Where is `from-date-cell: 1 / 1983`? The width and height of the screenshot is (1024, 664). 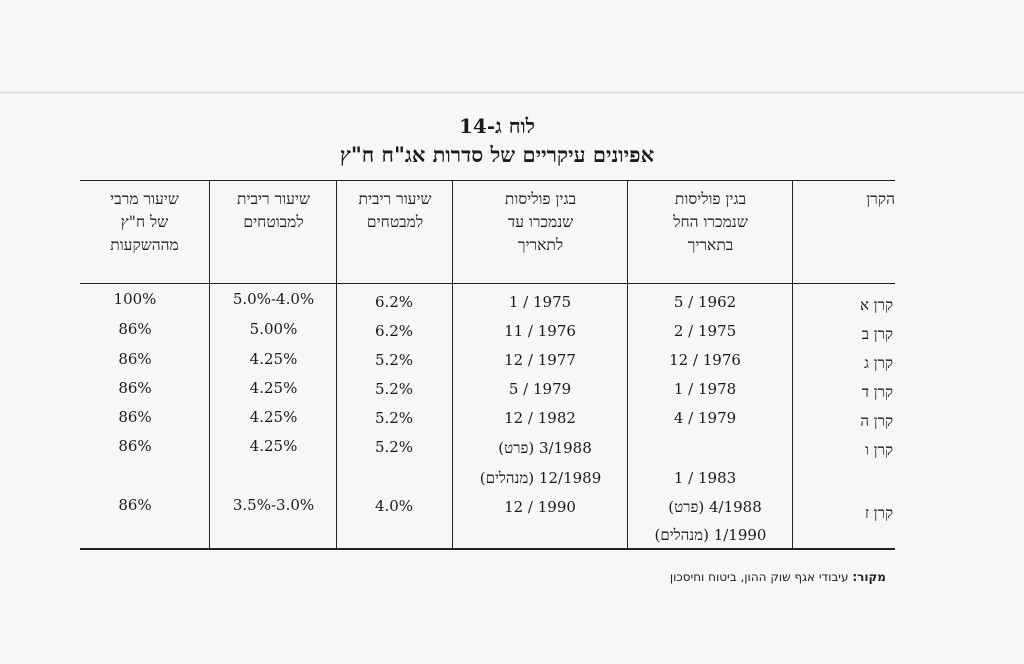
from-date-cell: 1 / 1983 is located at coordinates (705, 478).